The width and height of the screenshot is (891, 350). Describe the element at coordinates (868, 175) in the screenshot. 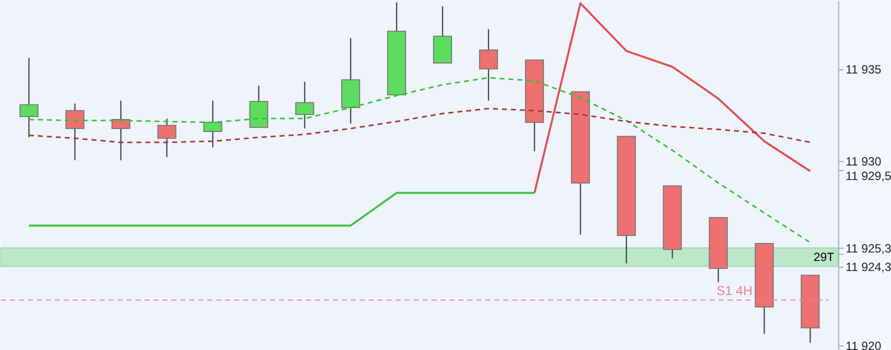

I see `y-tick-label: 11 929,5` at that location.